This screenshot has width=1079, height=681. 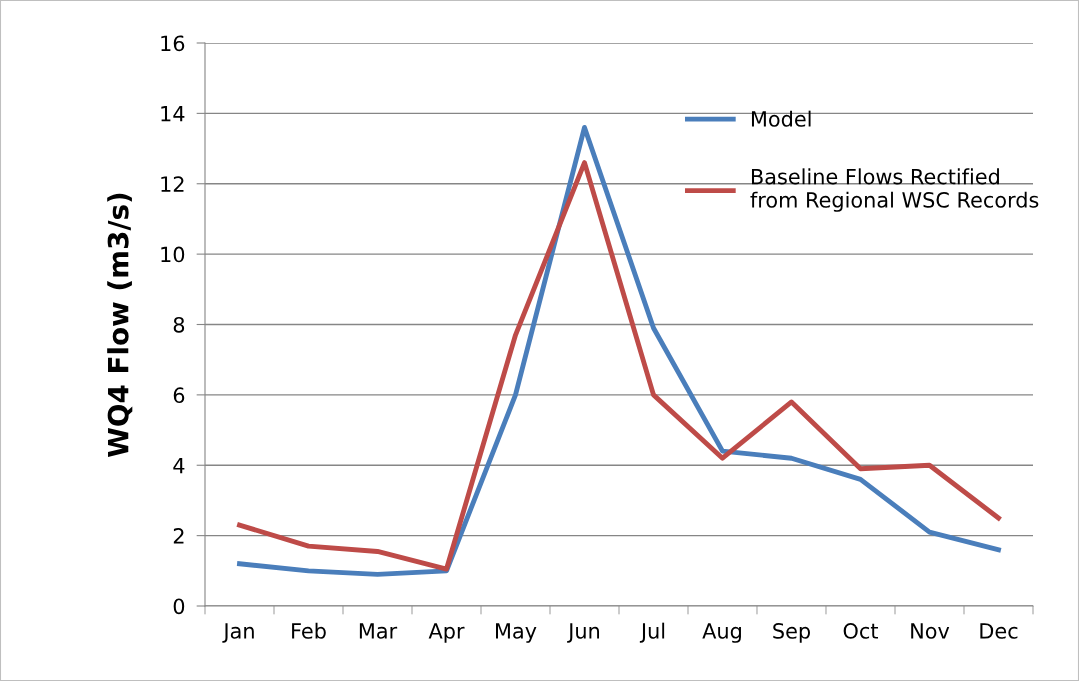 What do you see at coordinates (861, 631) in the screenshot?
I see `x-tick-label: Oct` at bounding box center [861, 631].